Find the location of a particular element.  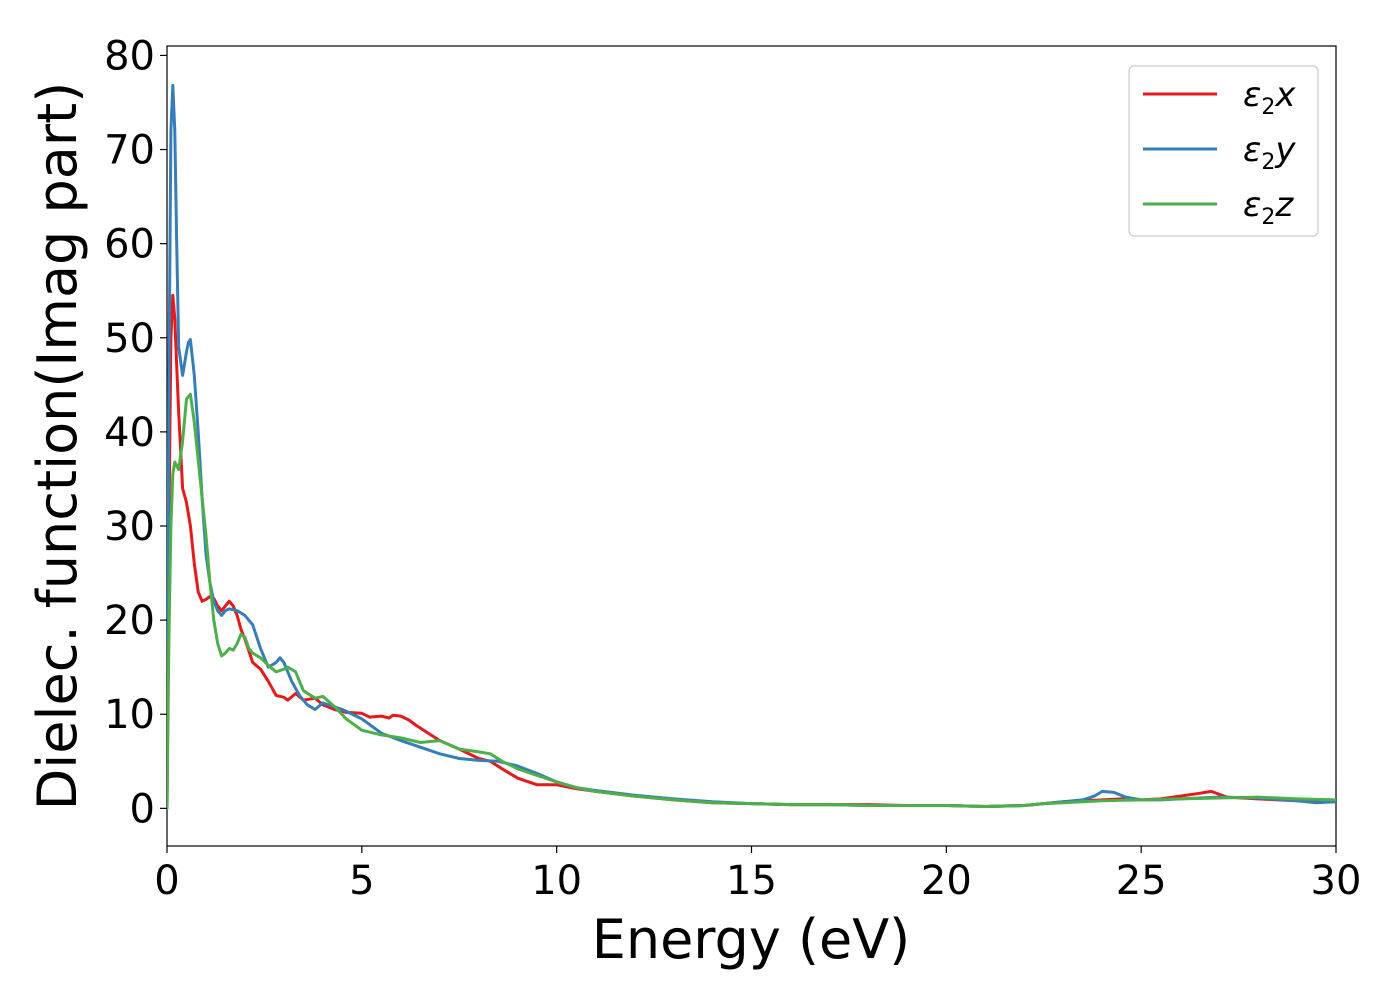

y-axis-ticks: 0 10 20 30 40 50 60 70 80 is located at coordinates (135, 432).